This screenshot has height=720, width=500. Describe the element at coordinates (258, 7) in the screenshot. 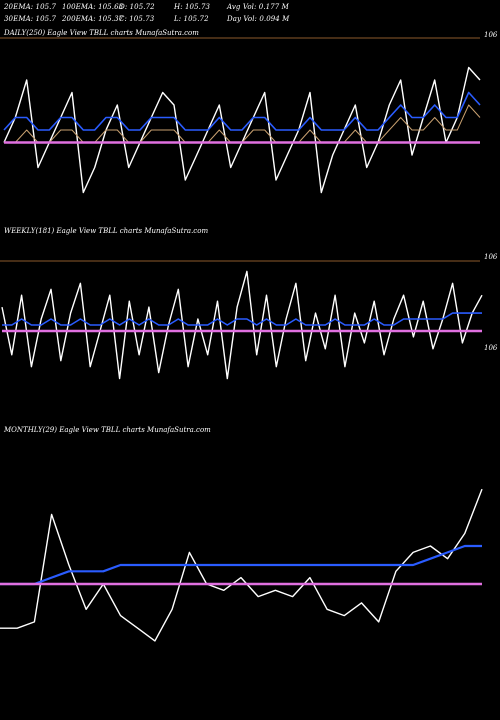

I see `header-avgvol: Avg Vol: 0.177 M` at that location.